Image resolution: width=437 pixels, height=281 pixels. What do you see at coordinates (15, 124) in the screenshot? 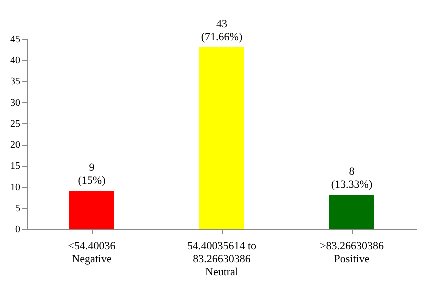
I see `y-tick-label: 25` at bounding box center [15, 124].